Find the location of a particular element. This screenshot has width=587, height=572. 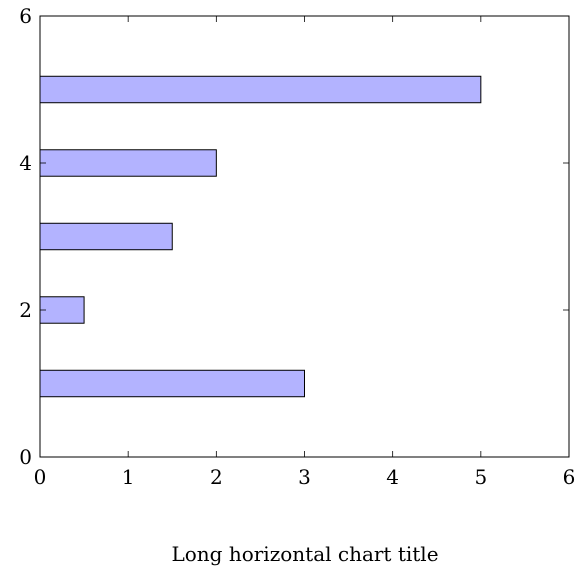

y-tick-label: 2 is located at coordinates (25, 310).